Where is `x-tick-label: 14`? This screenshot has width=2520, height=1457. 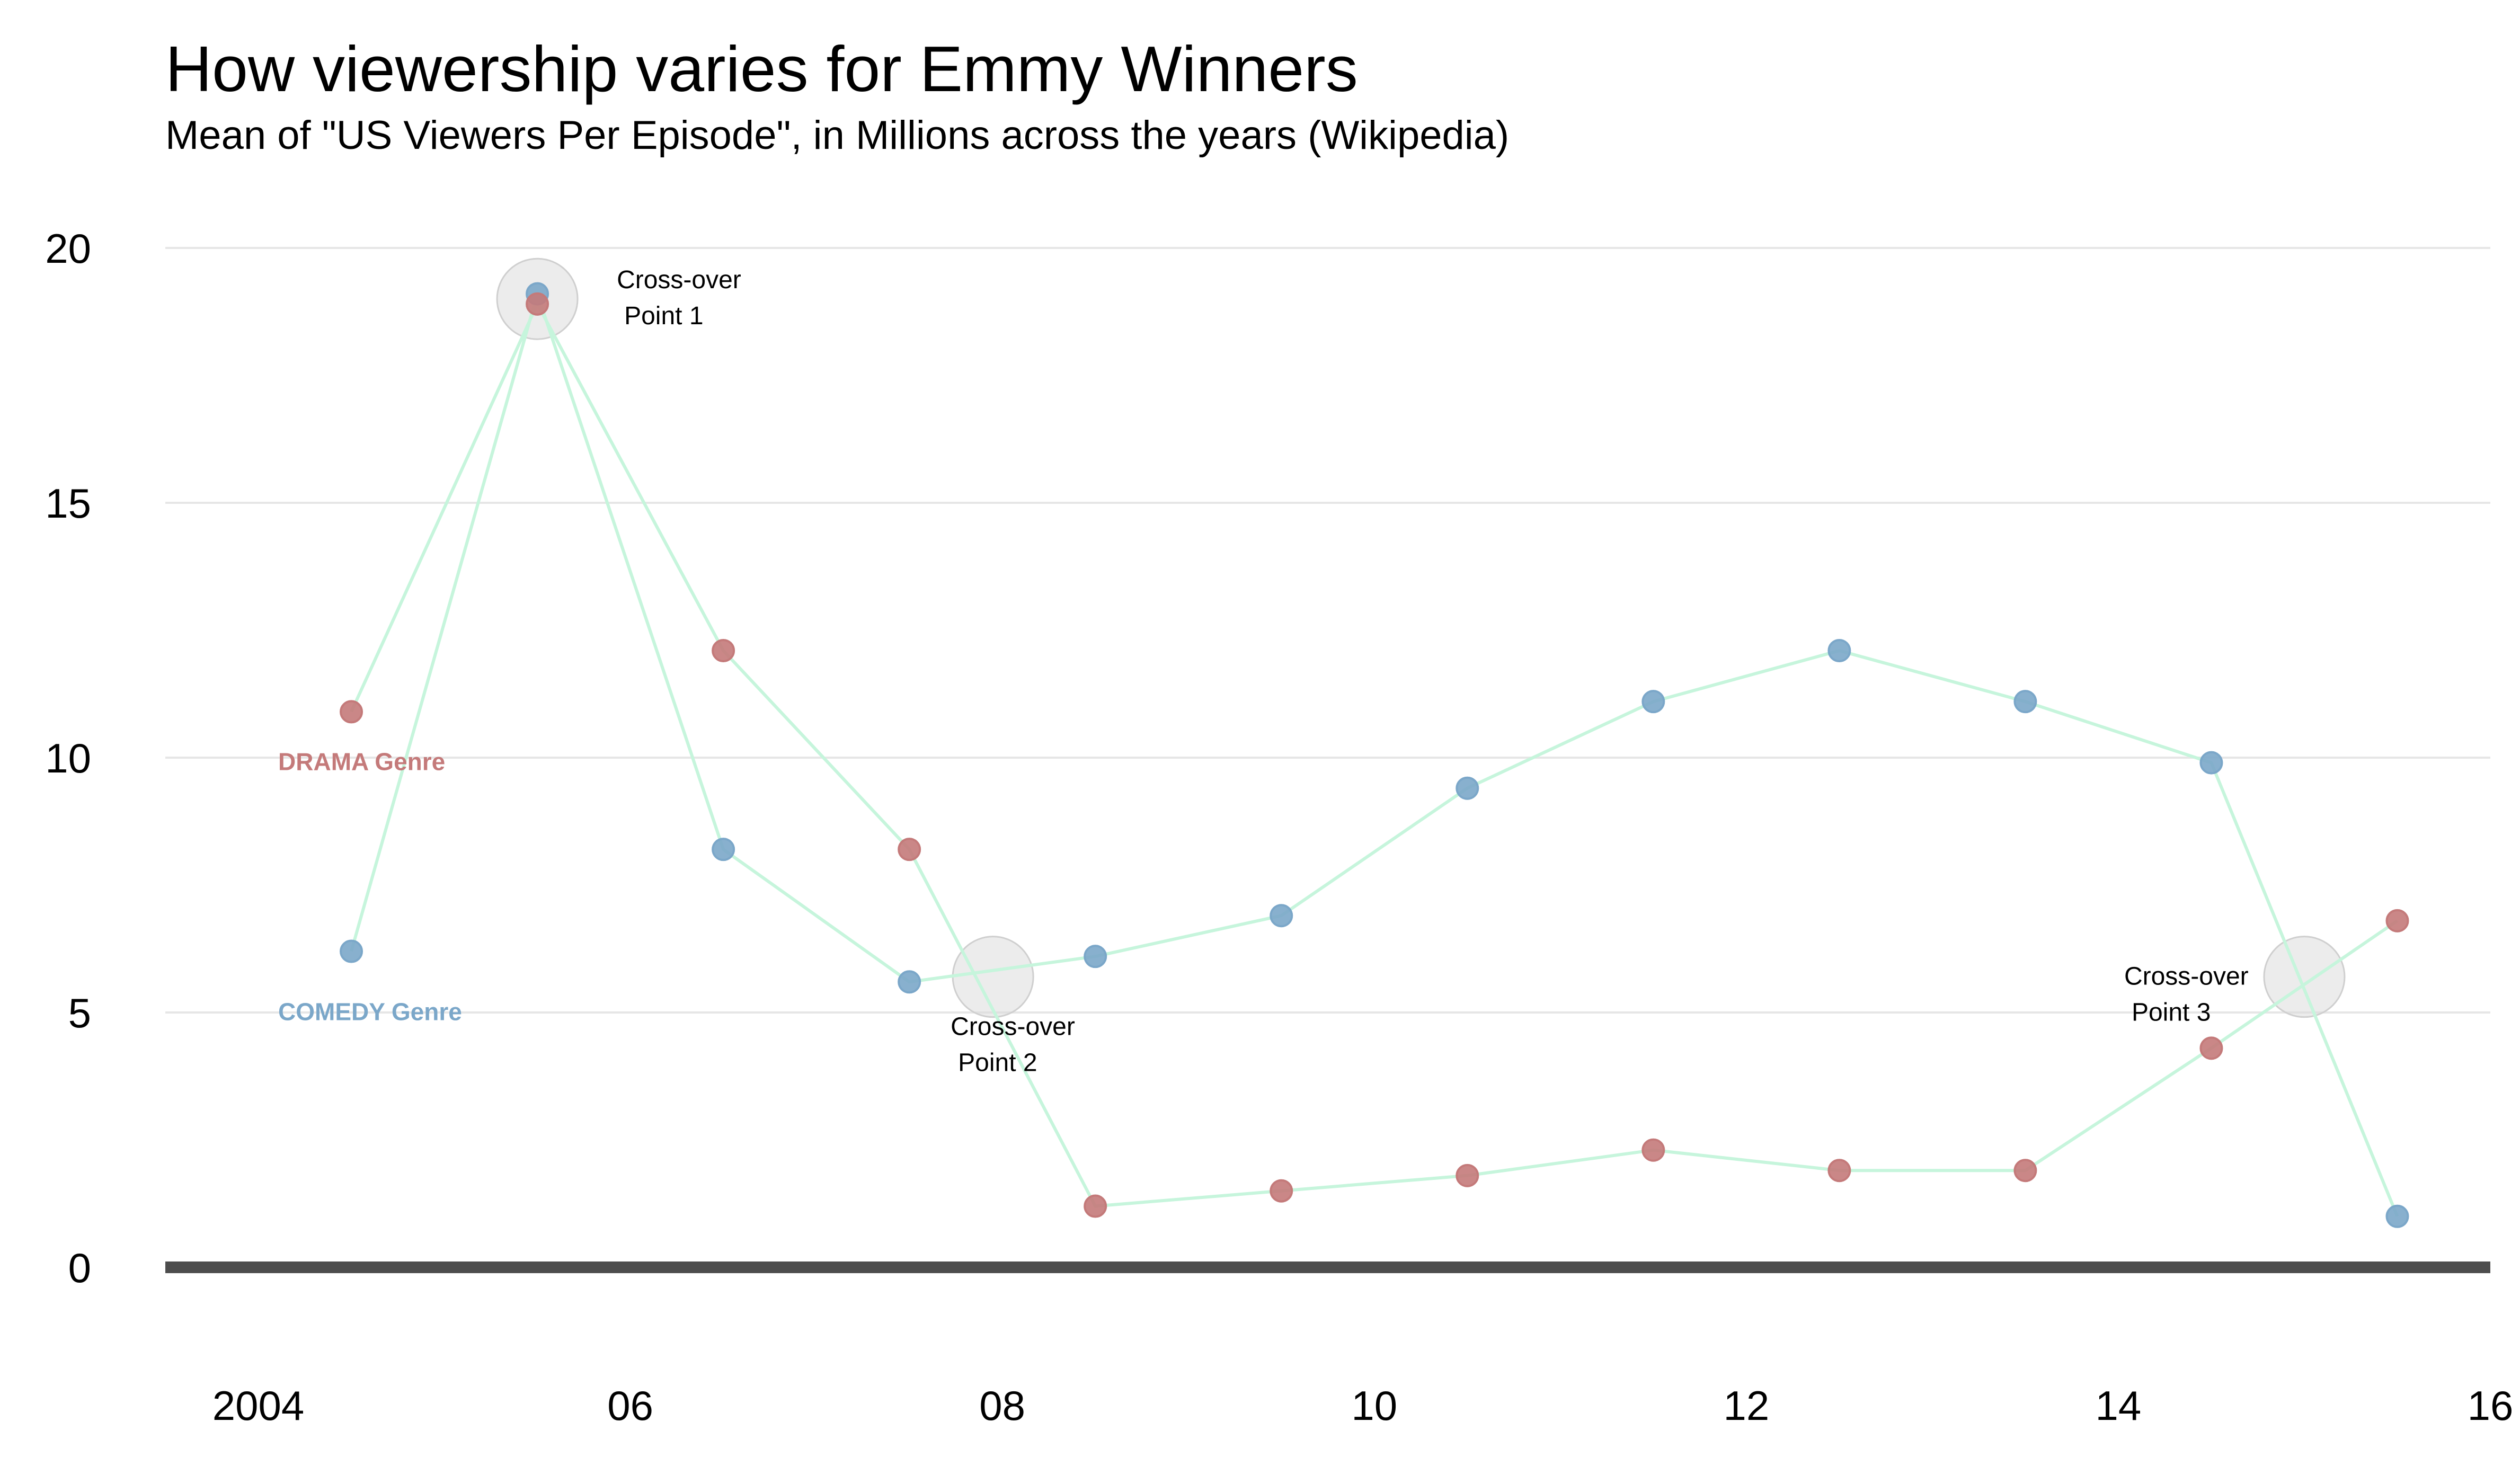
x-tick-label: 14 is located at coordinates (2119, 1405).